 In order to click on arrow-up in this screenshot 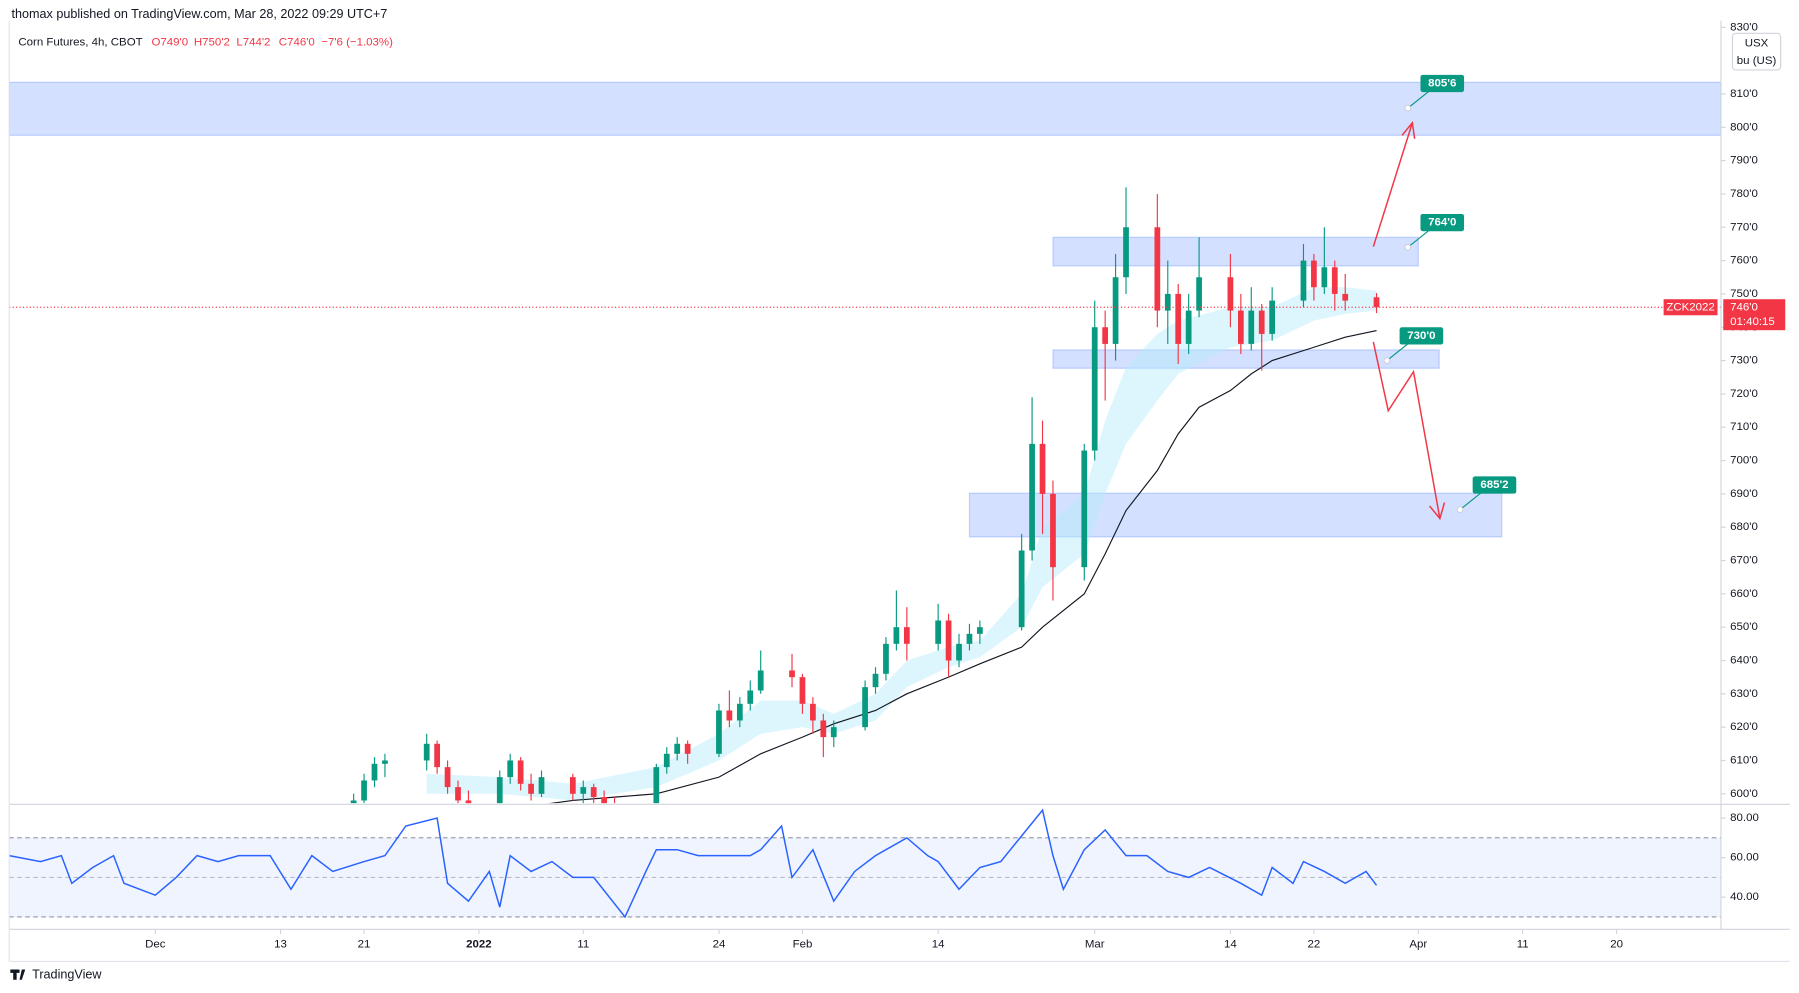, I will do `click(1393, 184)`.